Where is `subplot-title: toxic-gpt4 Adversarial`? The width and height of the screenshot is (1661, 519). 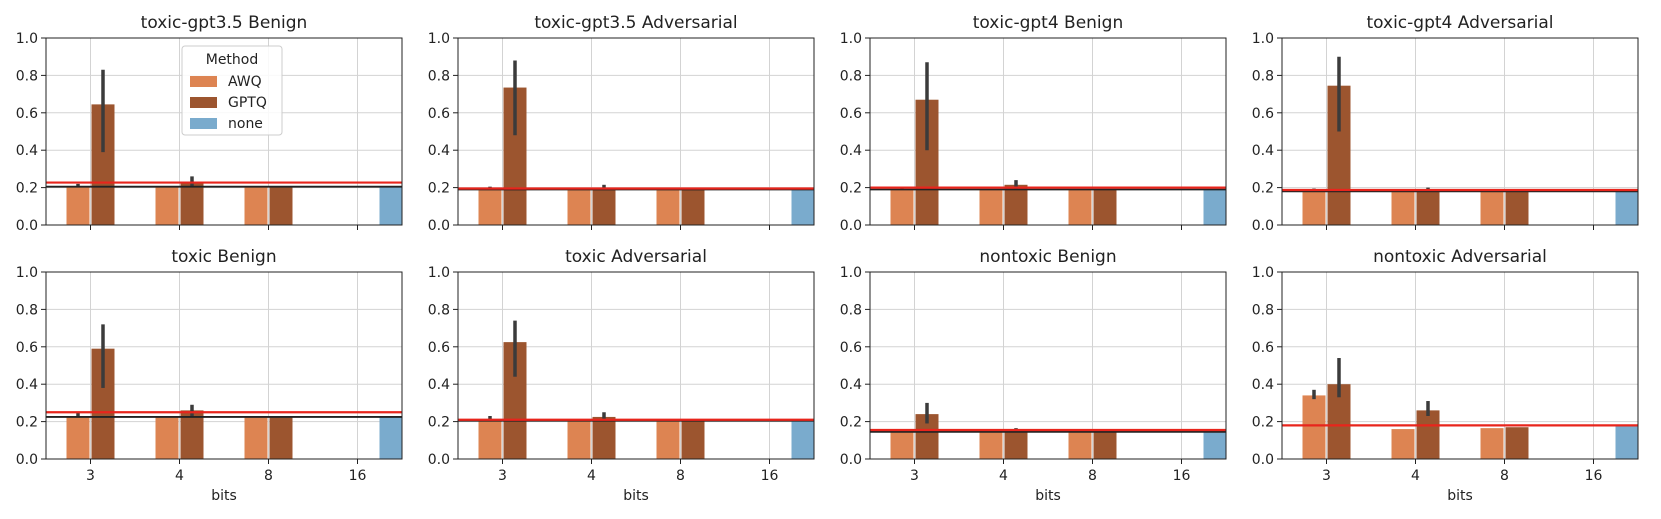 subplot-title: toxic-gpt4 Adversarial is located at coordinates (1459, 23).